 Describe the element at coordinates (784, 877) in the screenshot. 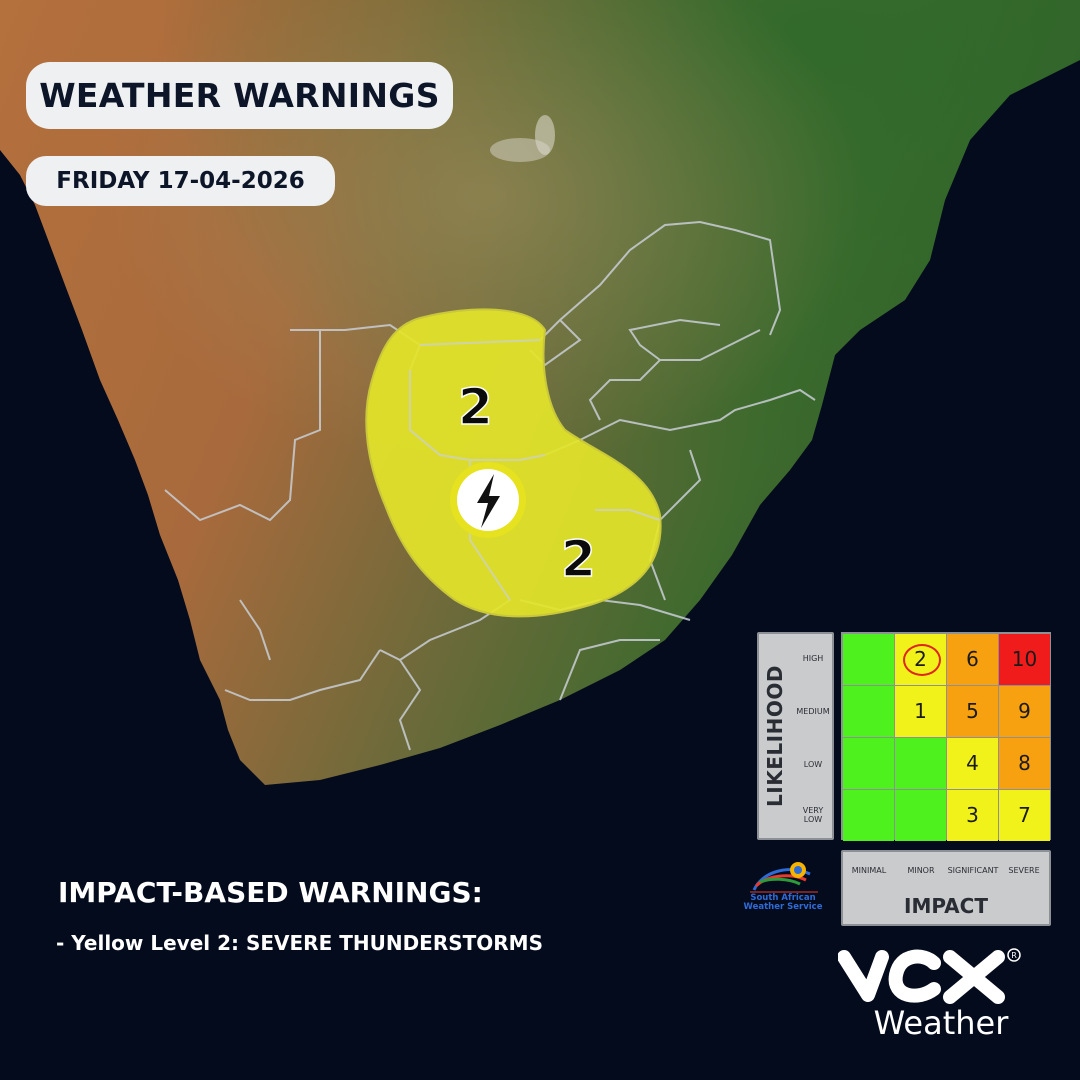

I see `saws-logo` at that location.